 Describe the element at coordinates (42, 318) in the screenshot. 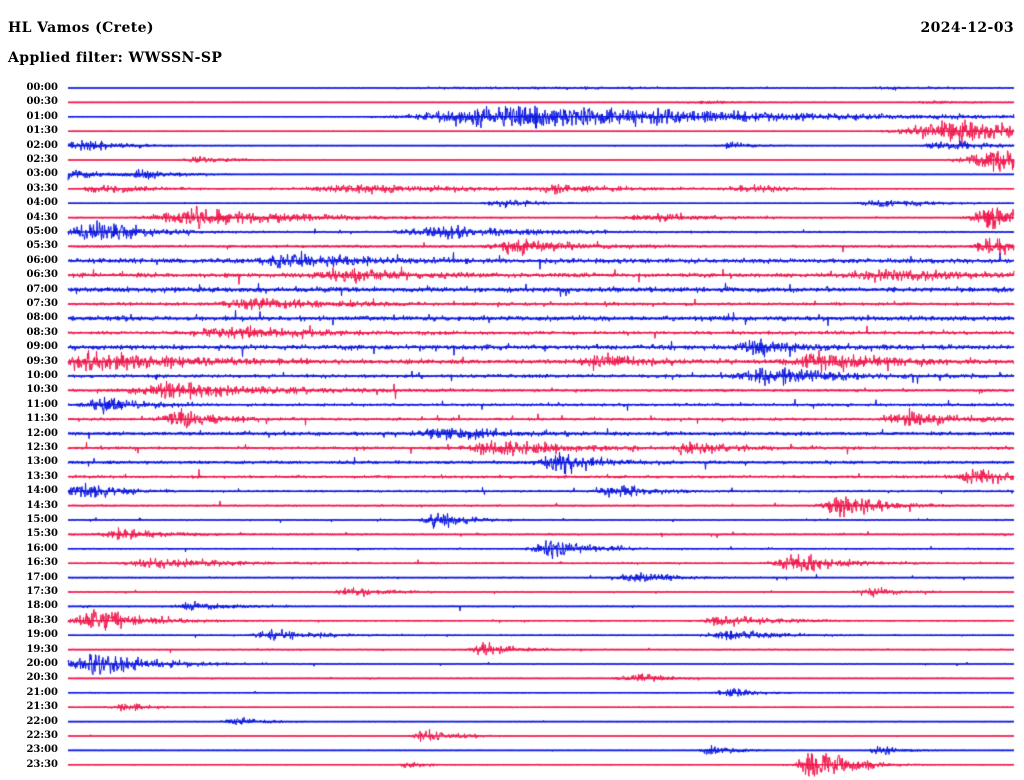

I see `time-tick-label: 08:00` at that location.